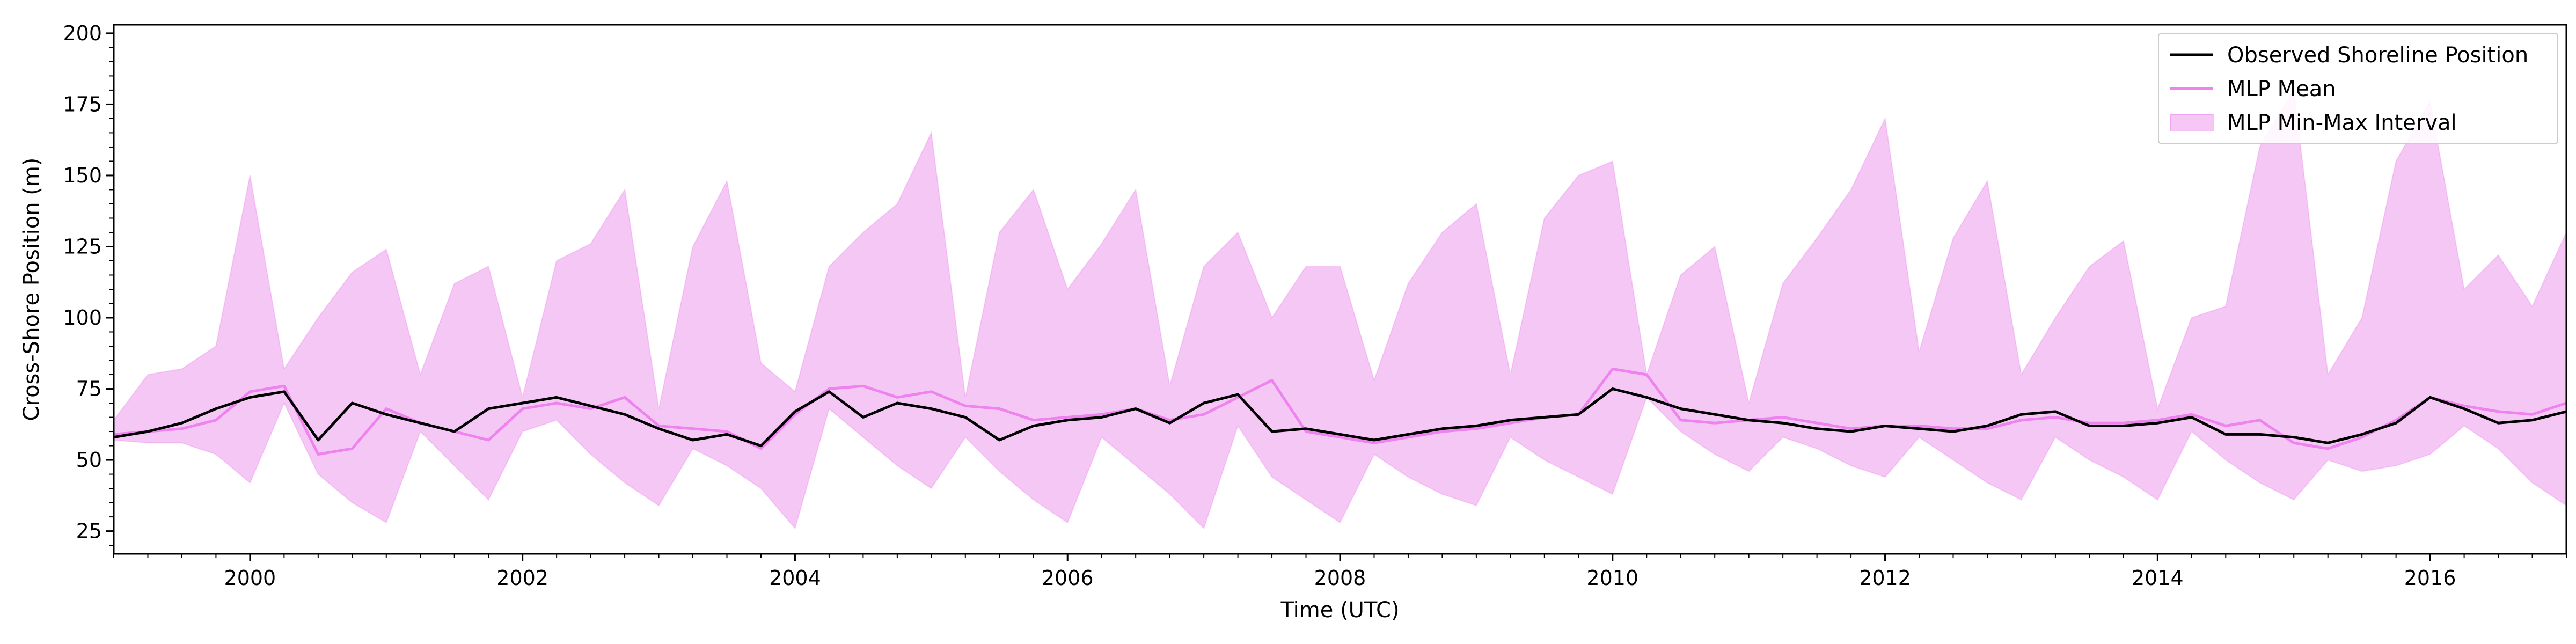 The image size is (2576, 644). I want to click on y-tick-label: 50, so click(89, 460).